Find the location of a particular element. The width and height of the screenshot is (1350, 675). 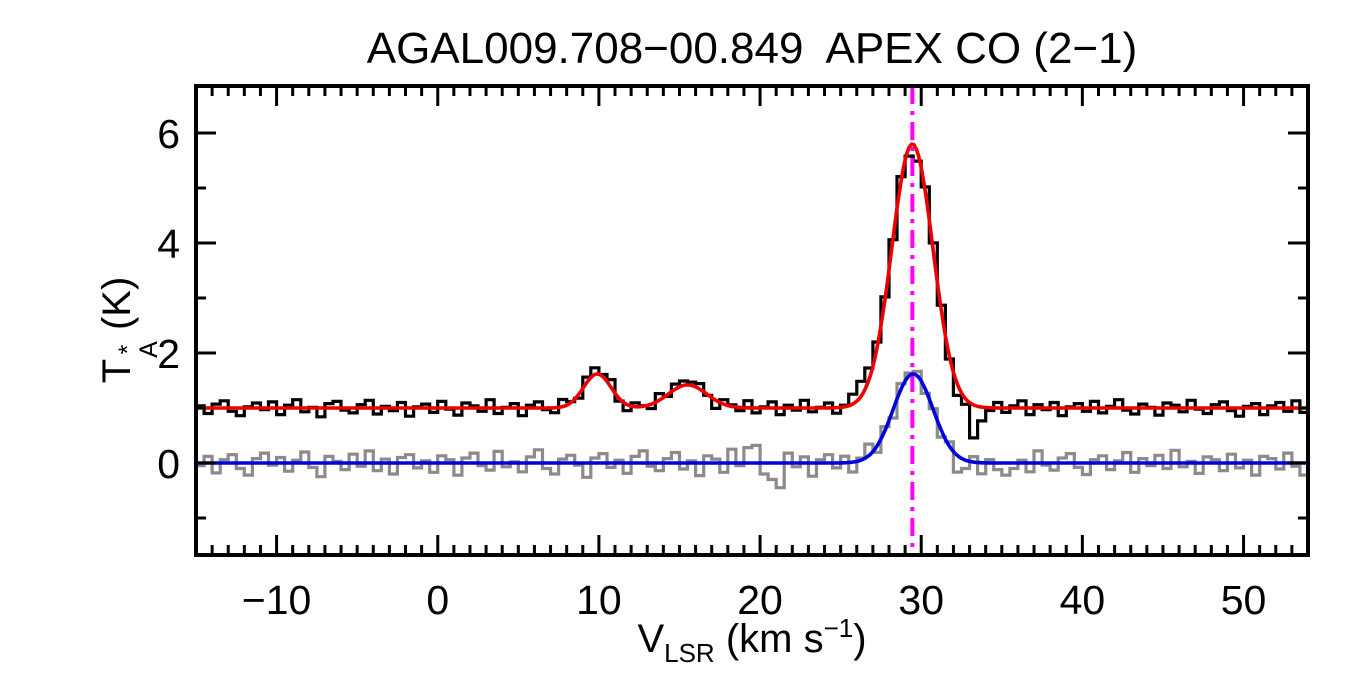

x-tick-label: 20 is located at coordinates (760, 600).